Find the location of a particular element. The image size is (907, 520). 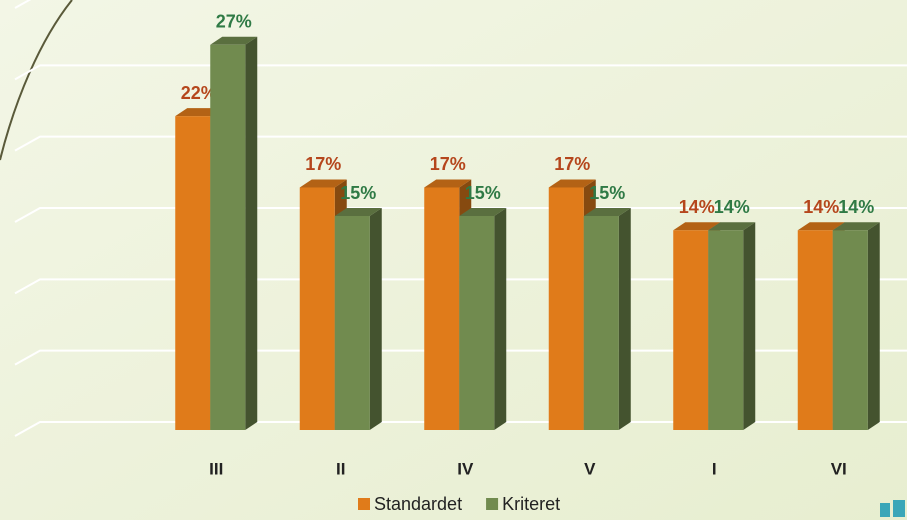

decor-curve is located at coordinates (36, 80).